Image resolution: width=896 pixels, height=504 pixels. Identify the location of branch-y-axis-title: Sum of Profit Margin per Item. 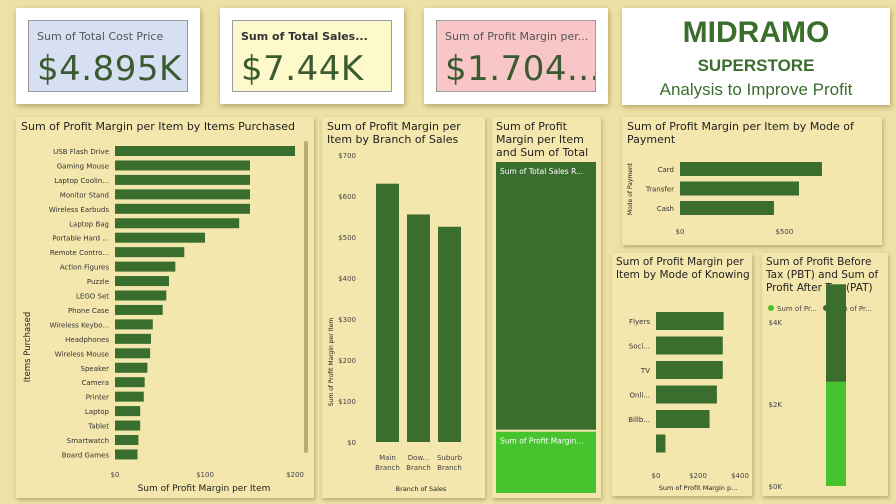
(331, 362).